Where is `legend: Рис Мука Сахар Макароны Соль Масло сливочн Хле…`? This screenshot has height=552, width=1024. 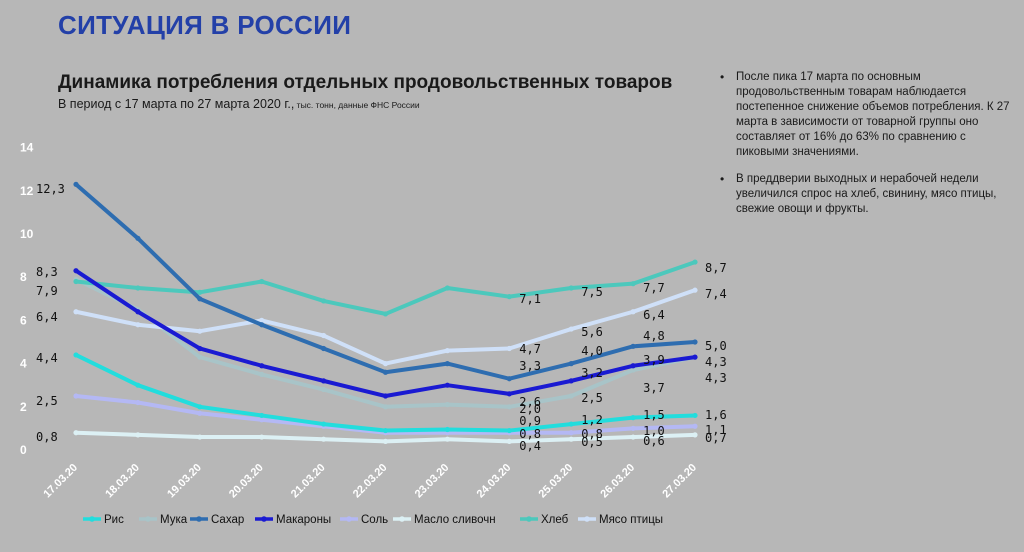
legend: Рис Мука Сахар Макароны Соль Масло сливочн Хле… is located at coordinates (373, 520).